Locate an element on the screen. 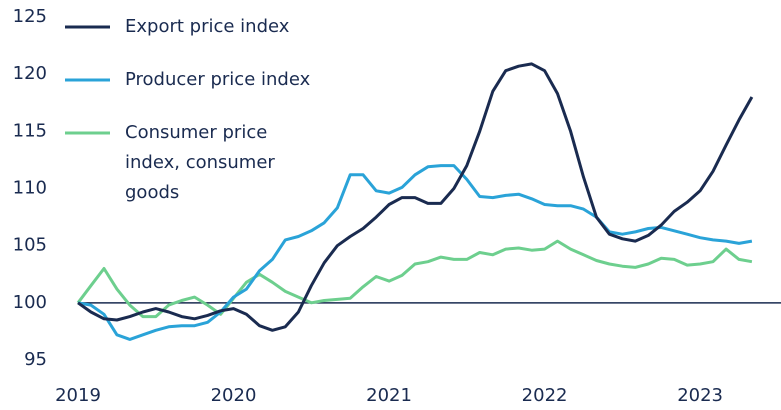  y-tick-label: 105 is located at coordinates (30, 245).